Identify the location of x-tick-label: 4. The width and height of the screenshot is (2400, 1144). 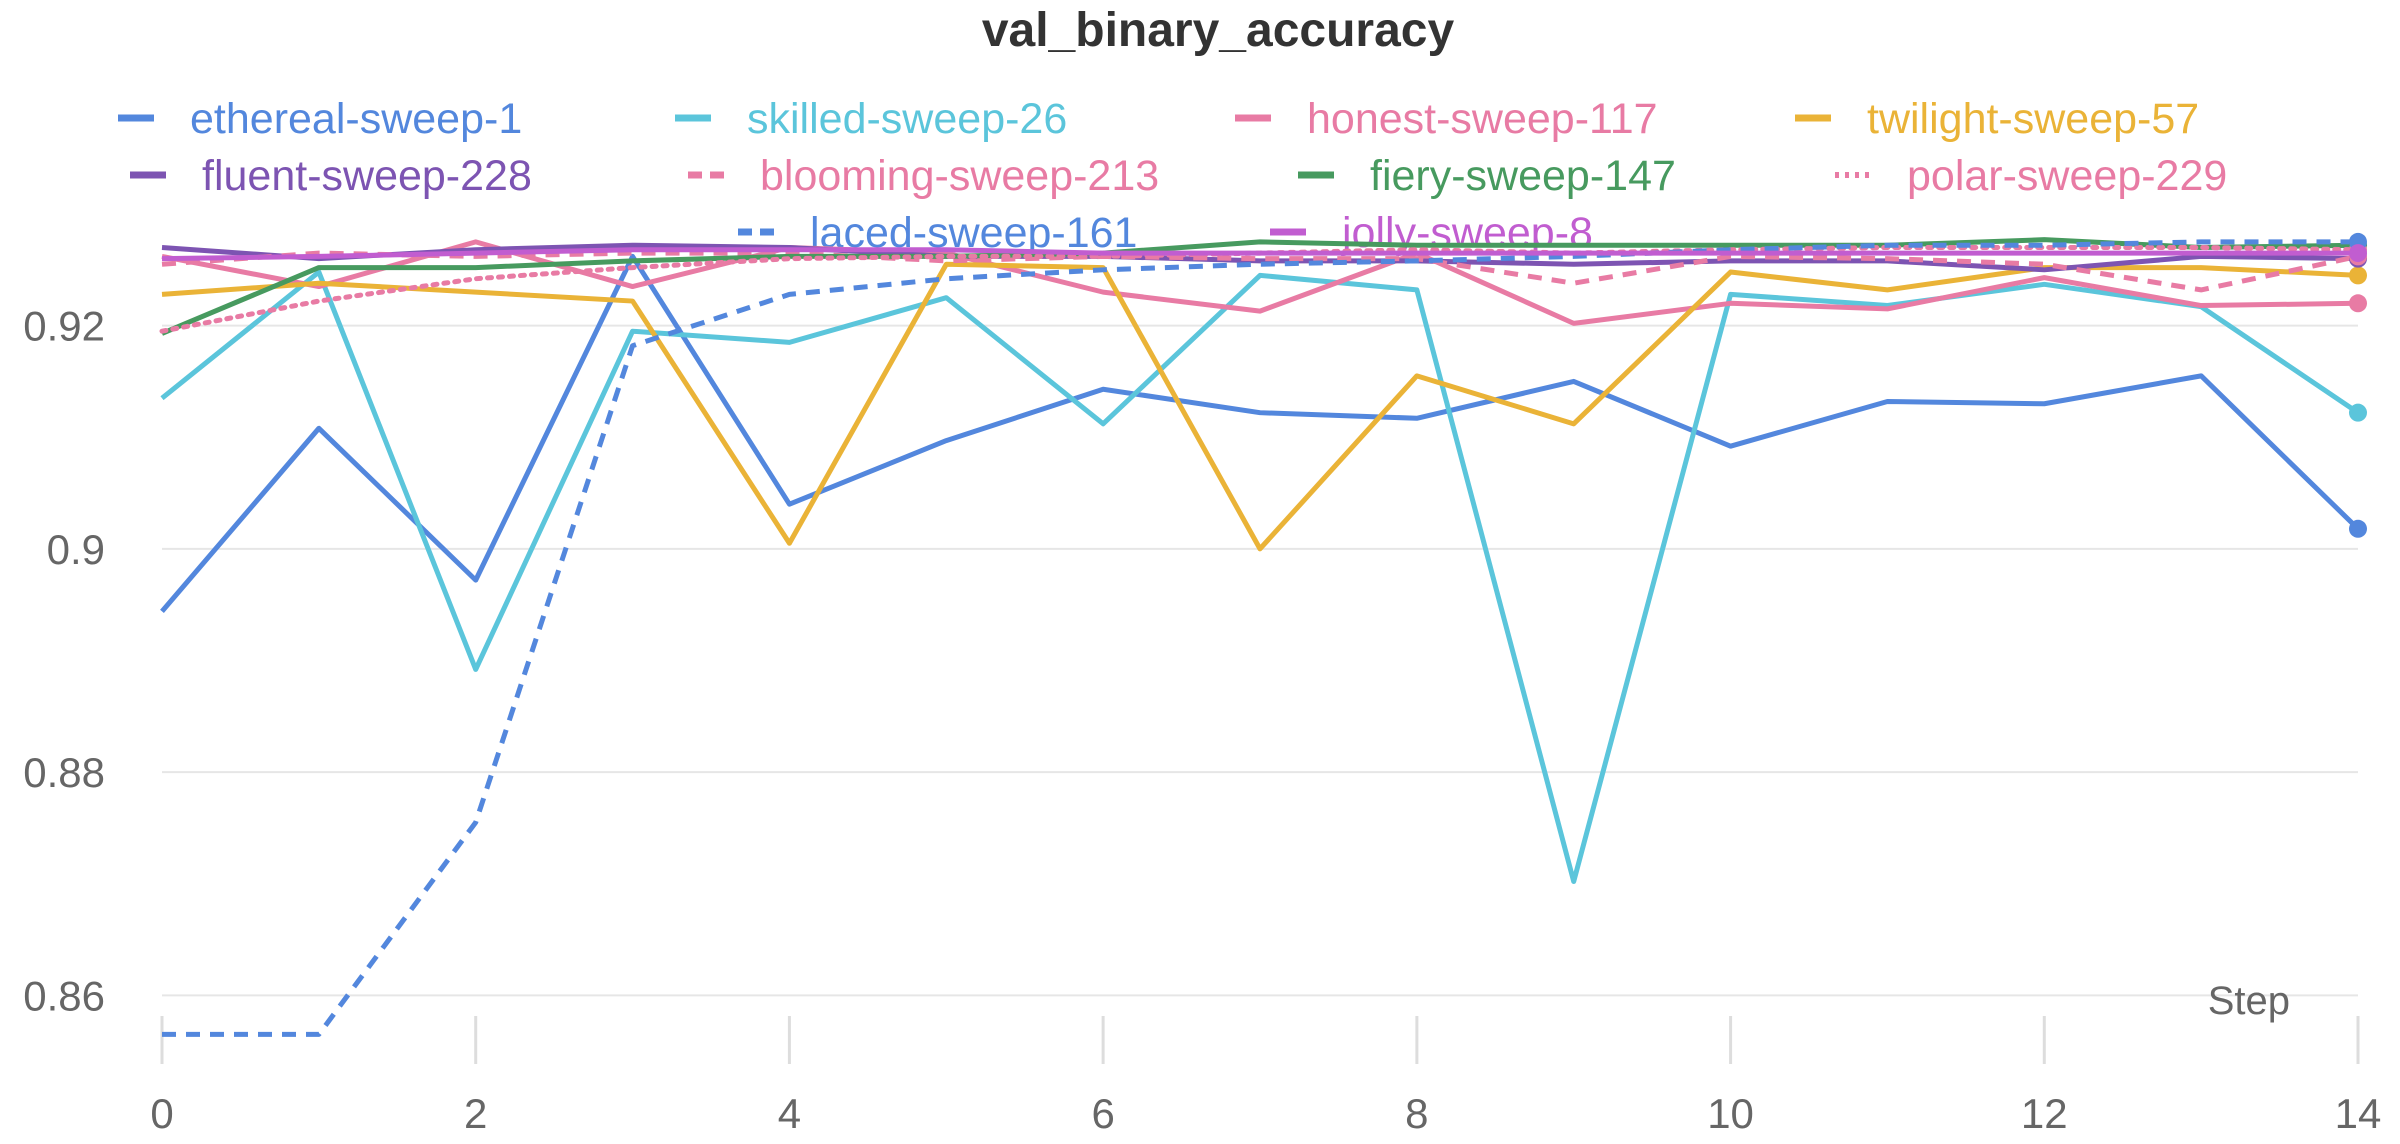
(789, 1113).